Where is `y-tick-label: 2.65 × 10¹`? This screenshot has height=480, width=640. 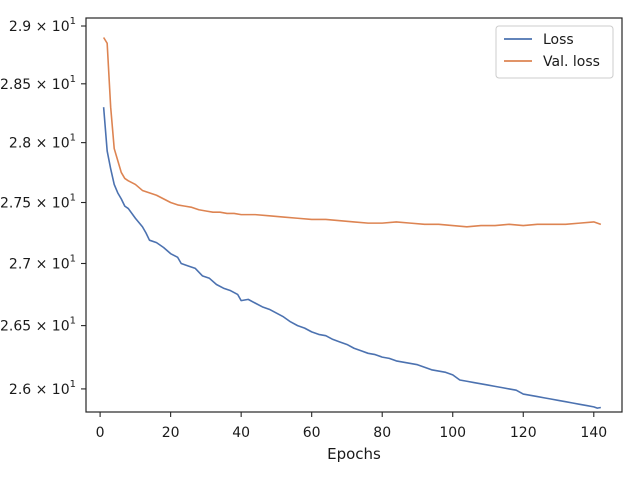
y-tick-label: 2.65 × 10¹ is located at coordinates (38, 325).